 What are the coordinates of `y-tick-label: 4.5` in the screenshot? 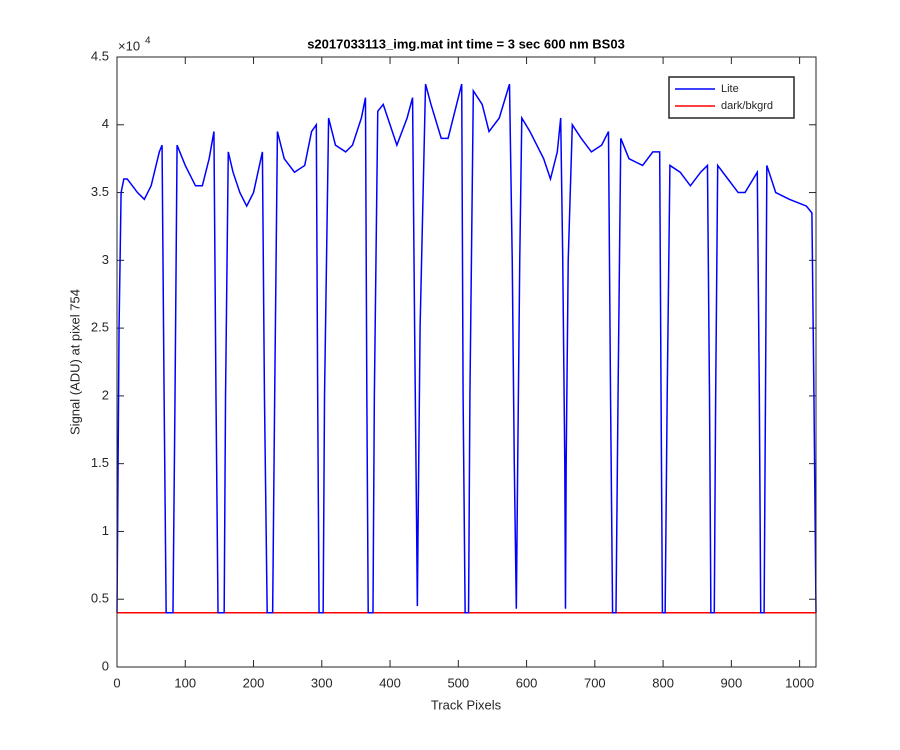 It's located at (100, 55).